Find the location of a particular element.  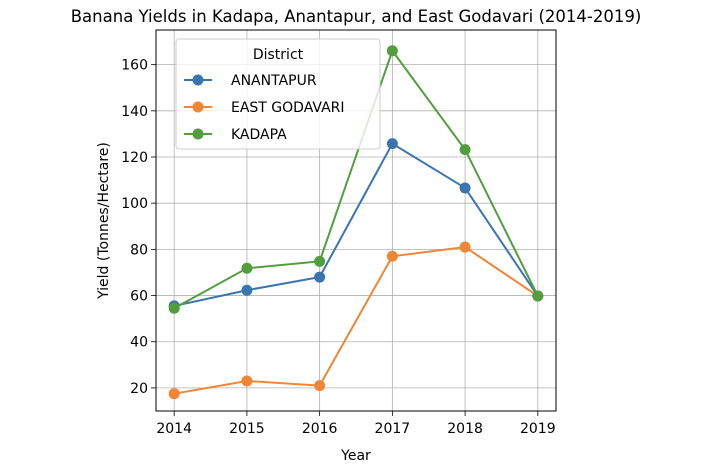

x-axis: 2014 2015 2016 2017 2018 2019 is located at coordinates (356, 424).